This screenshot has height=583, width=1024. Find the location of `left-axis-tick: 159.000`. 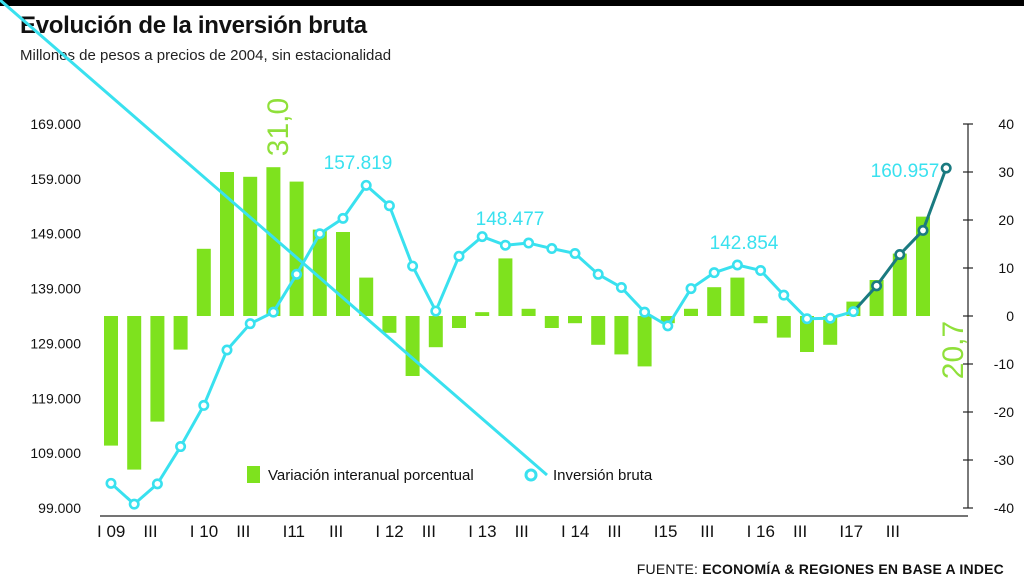

left-axis-tick: 159.000 is located at coordinates (55, 179).